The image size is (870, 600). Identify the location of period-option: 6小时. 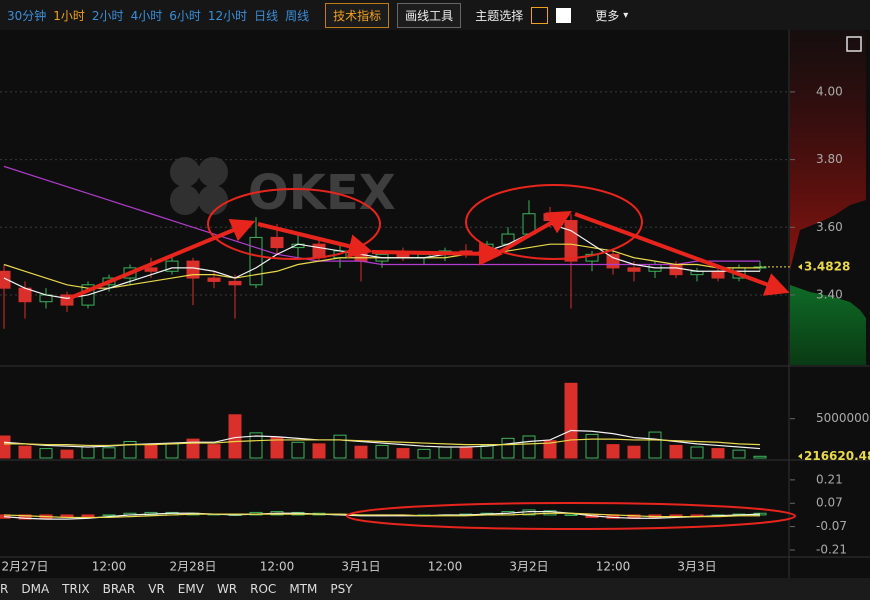
(185, 15).